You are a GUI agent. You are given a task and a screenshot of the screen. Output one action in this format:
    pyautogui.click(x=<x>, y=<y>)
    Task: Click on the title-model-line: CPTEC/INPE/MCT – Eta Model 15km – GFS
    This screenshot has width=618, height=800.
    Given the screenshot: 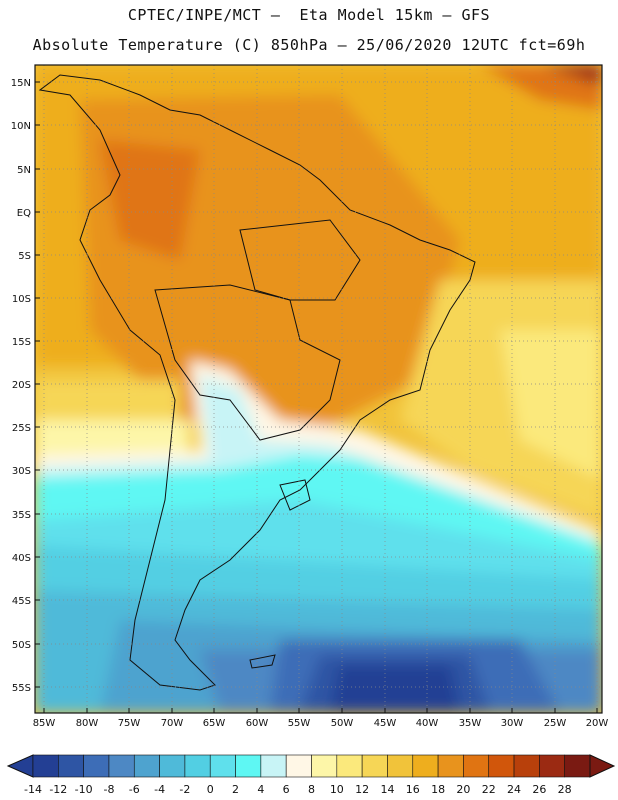 What is the action you would take?
    pyautogui.click(x=309, y=15)
    